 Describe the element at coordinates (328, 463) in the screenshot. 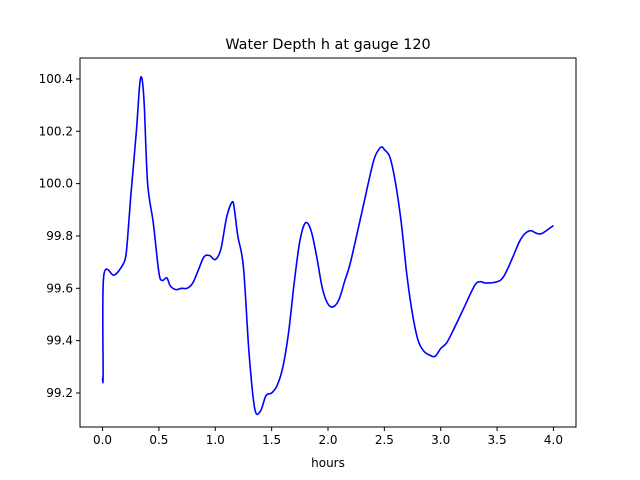

I see `x-axis-label: hours` at that location.